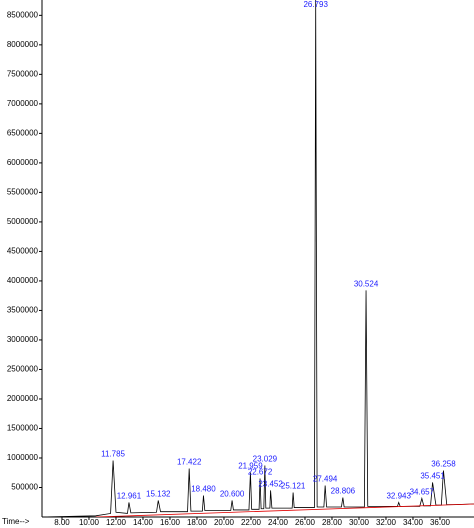 The width and height of the screenshot is (474, 528). What do you see at coordinates (170, 522) in the screenshot?
I see `x-tick-label: 16.00` at bounding box center [170, 522].